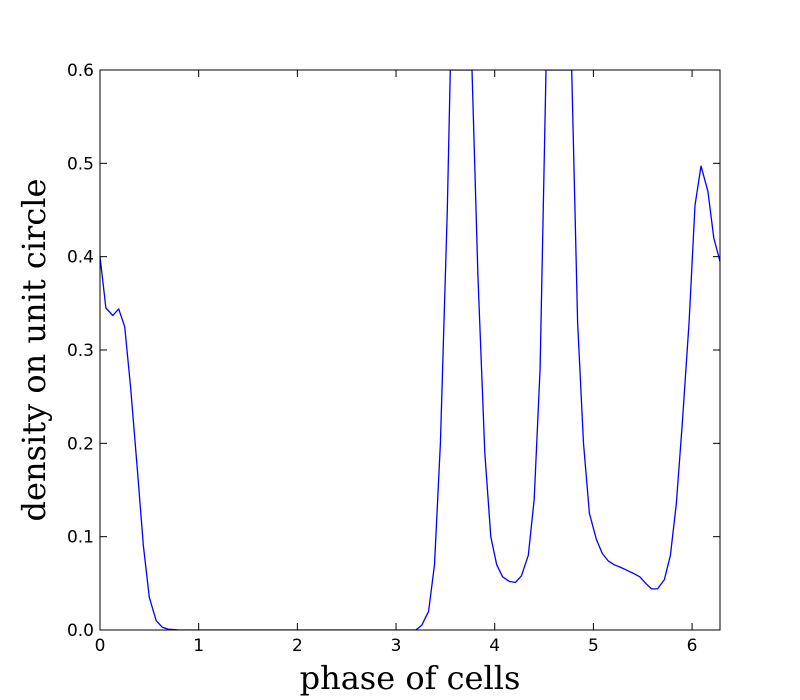  I want to click on y-axis-label: density on unit circle, so click(34, 350).